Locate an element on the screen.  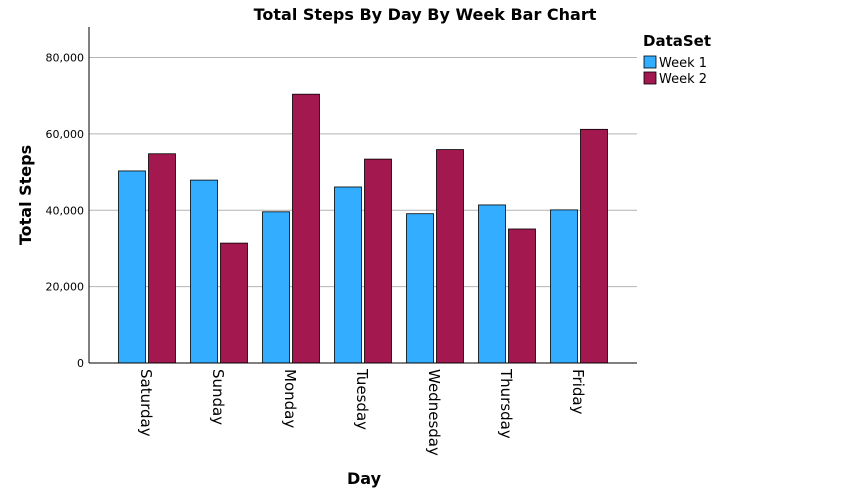
y-tick-label: 80,000 is located at coordinates (65, 58).